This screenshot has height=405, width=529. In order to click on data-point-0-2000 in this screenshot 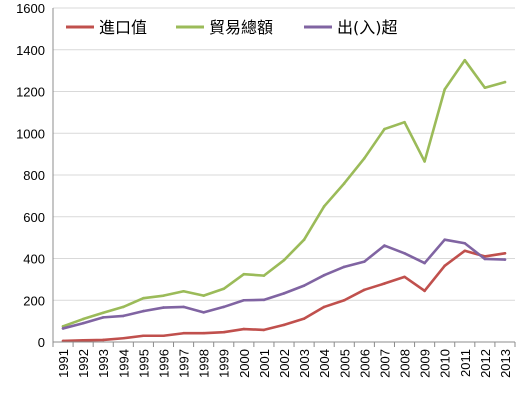, I will do `click(244, 329)`.